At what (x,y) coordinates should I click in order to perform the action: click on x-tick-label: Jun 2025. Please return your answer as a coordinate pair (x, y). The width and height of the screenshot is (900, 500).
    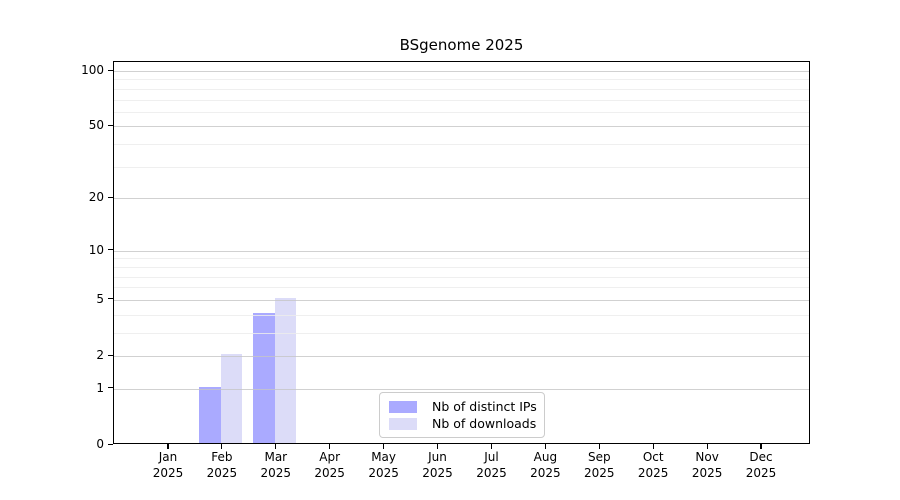
    Looking at the image, I should click on (437, 465).